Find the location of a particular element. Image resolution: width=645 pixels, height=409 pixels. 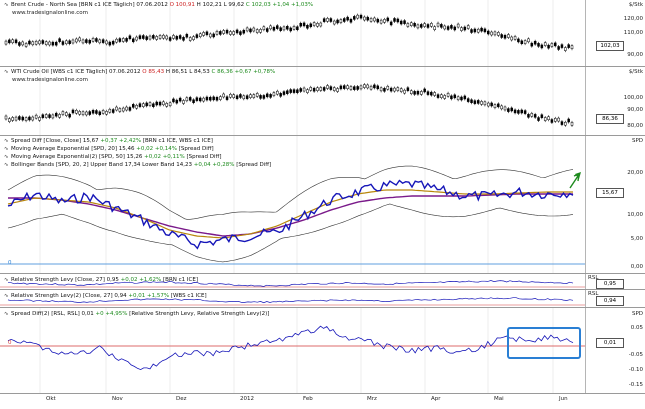

brent-plot is located at coordinates (292, 33).